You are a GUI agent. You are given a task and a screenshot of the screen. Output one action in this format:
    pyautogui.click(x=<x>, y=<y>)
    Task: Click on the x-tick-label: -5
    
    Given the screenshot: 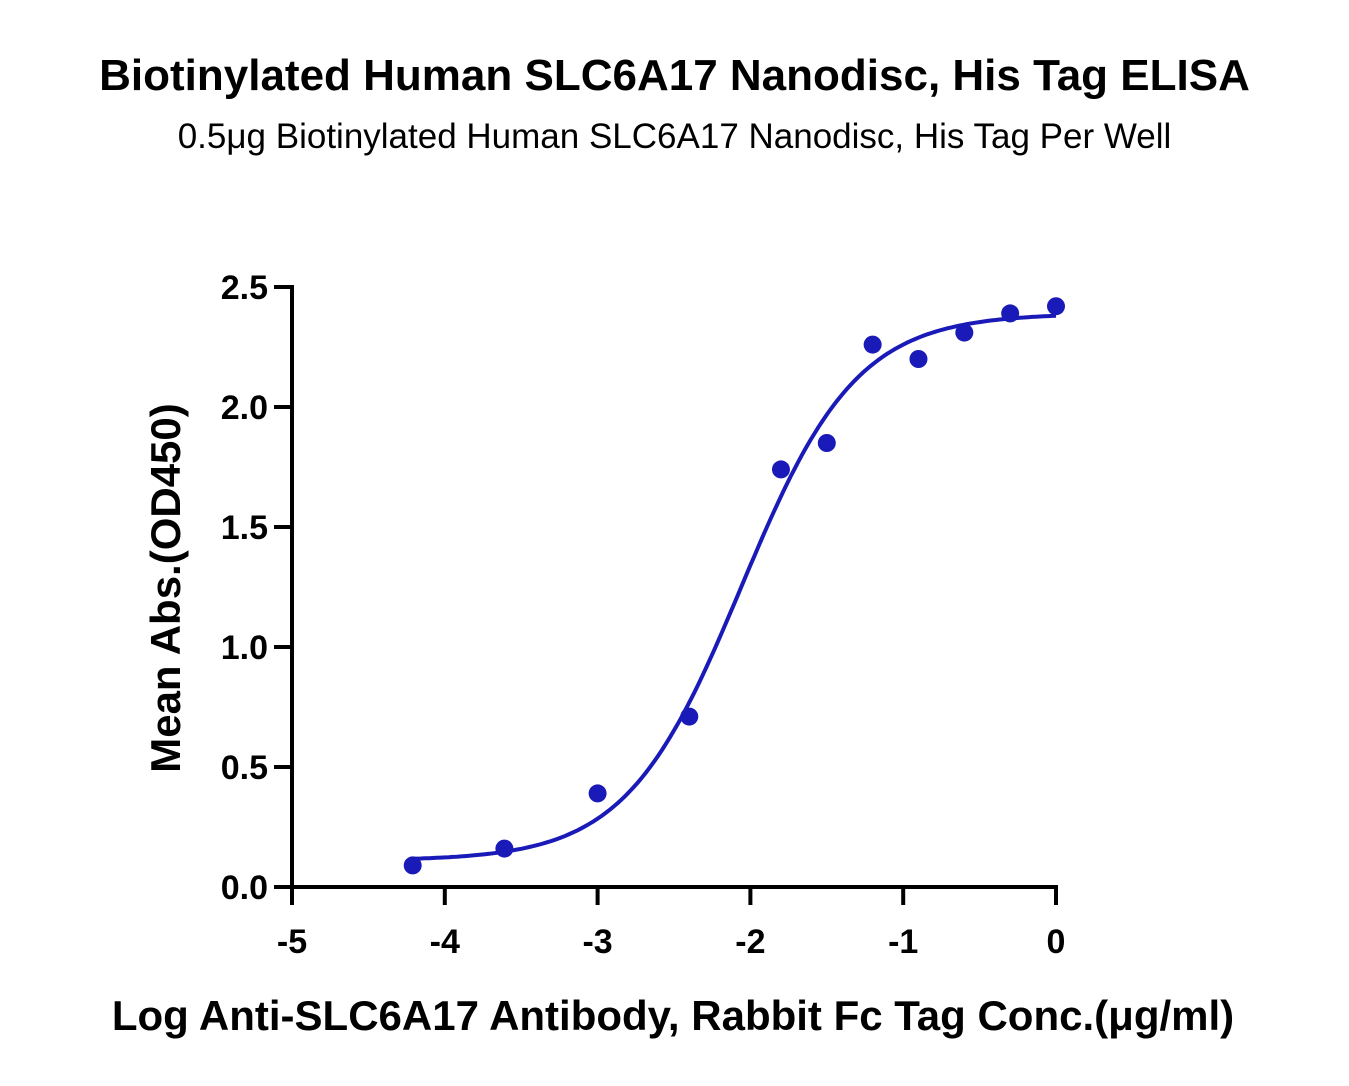 What is the action you would take?
    pyautogui.click(x=292, y=942)
    